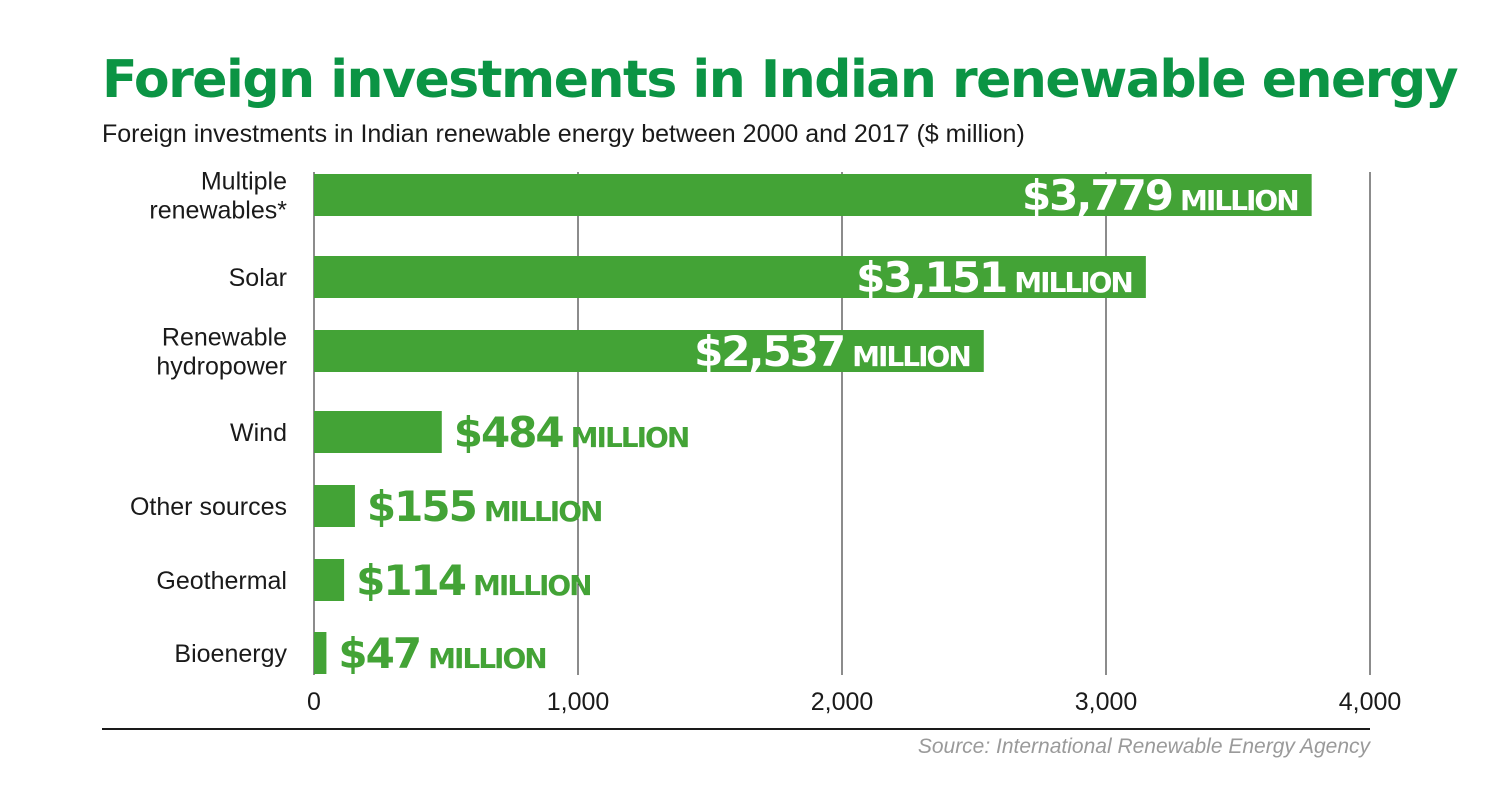 This screenshot has height=798, width=1487. I want to click on value-label: $3,779 MILLION, so click(1160, 195).